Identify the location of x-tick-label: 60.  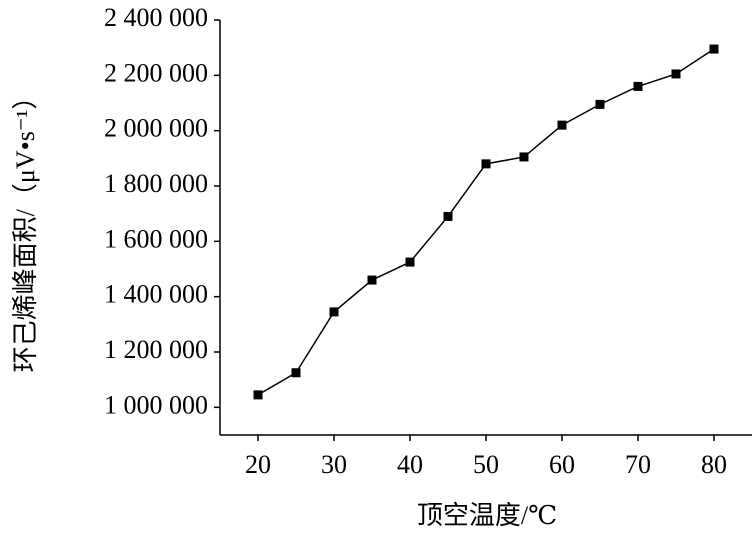
(562, 464).